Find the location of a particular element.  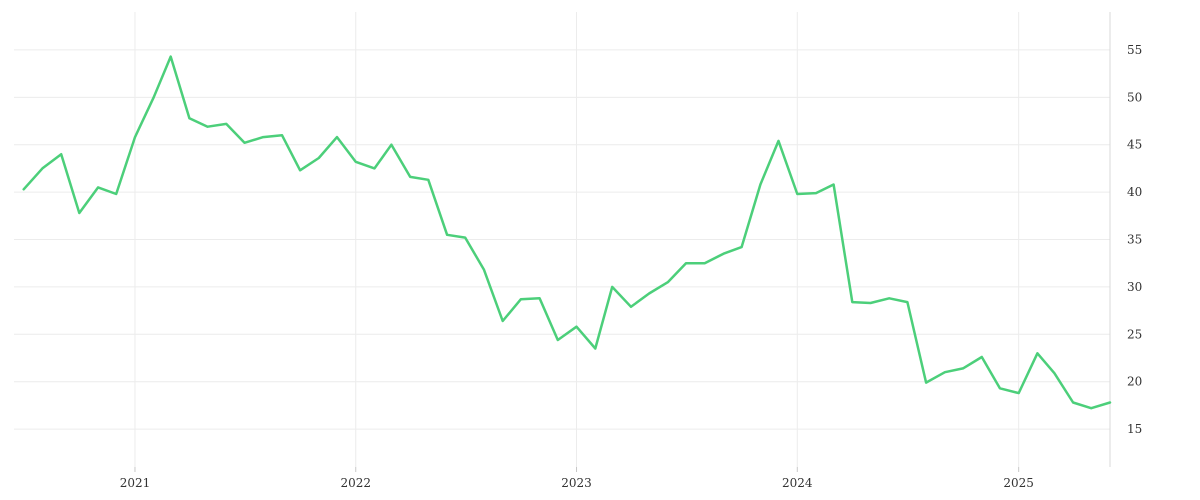

y-tick-label: 50 is located at coordinates (1134, 97).